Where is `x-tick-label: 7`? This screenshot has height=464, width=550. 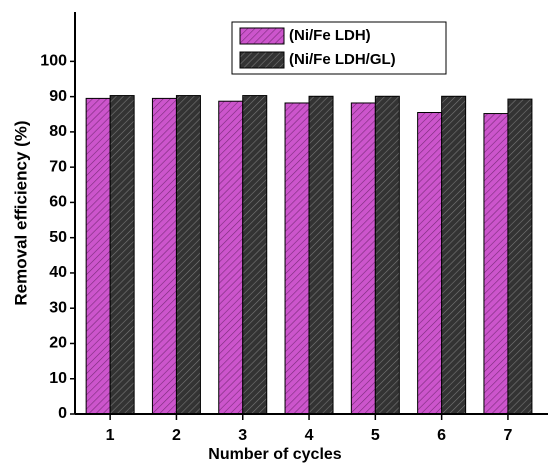 x-tick-label: 7 is located at coordinates (507, 435).